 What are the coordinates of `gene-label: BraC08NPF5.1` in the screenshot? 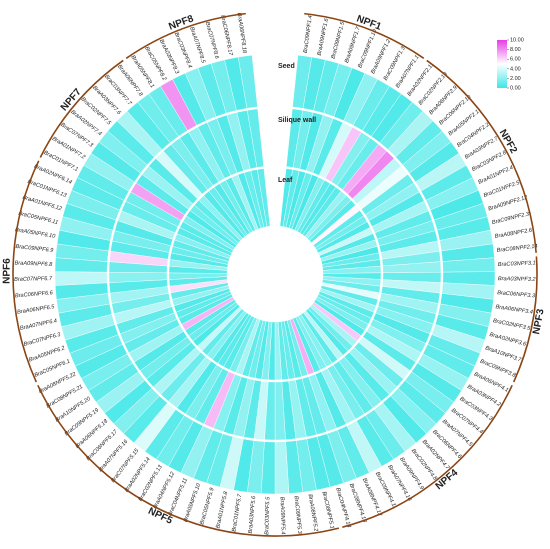 It's located at (328, 510).